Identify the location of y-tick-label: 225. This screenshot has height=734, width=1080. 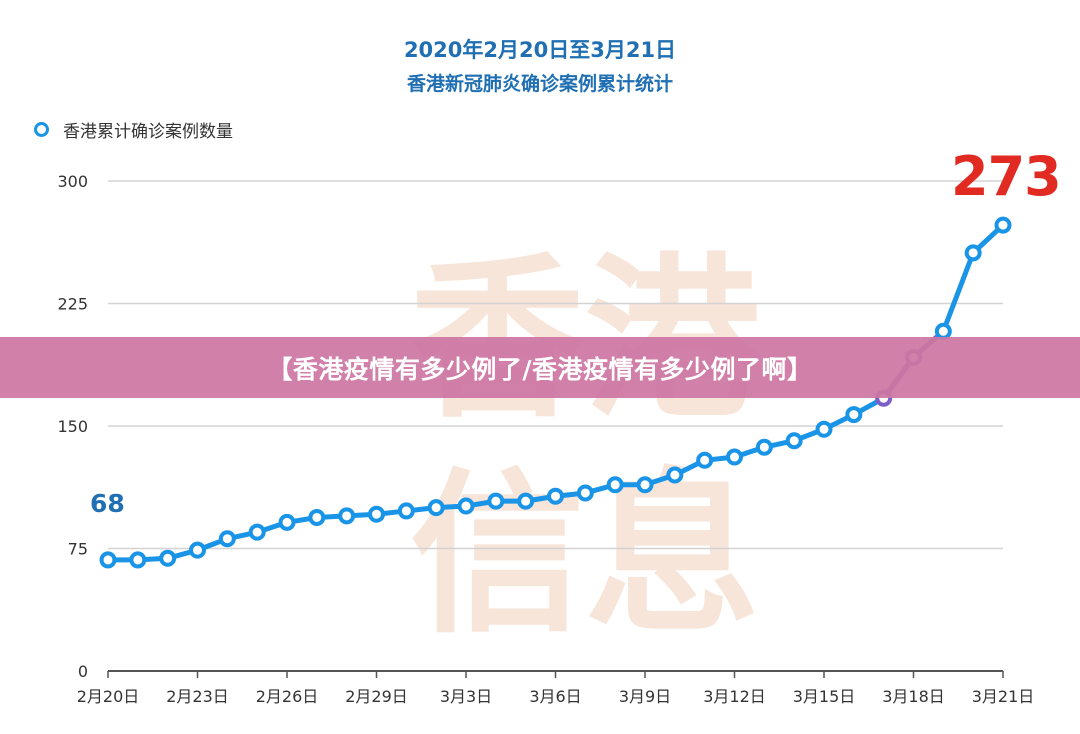
(72, 304).